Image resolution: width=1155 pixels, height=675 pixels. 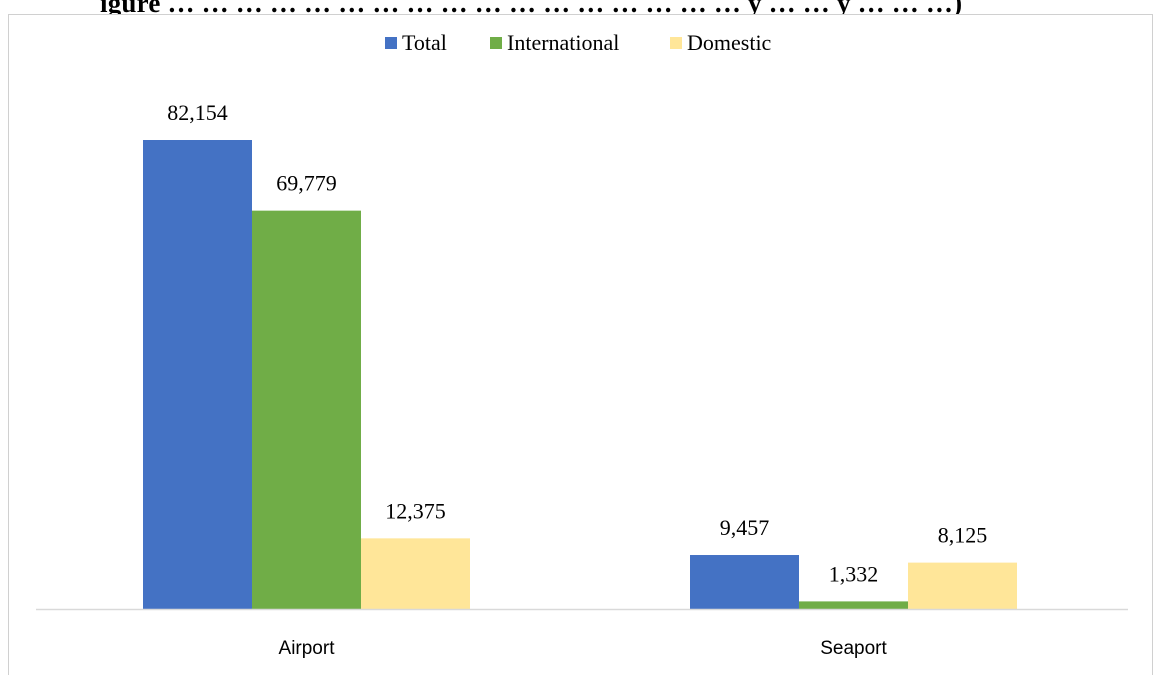 What do you see at coordinates (307, 648) in the screenshot?
I see `category-label-airport: Airport` at bounding box center [307, 648].